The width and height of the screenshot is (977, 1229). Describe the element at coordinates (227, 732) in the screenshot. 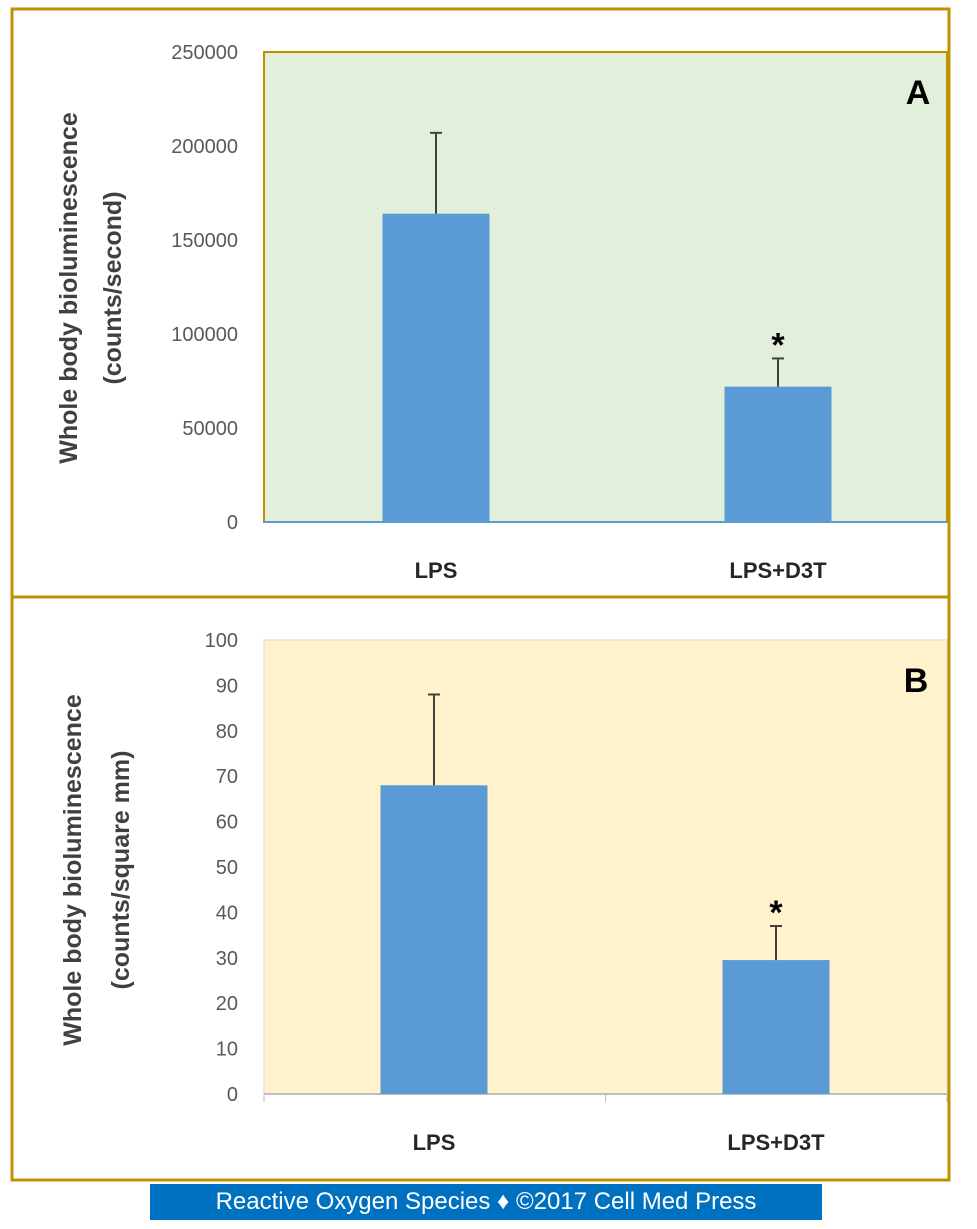

I see `y-tick-label: 80` at that location.